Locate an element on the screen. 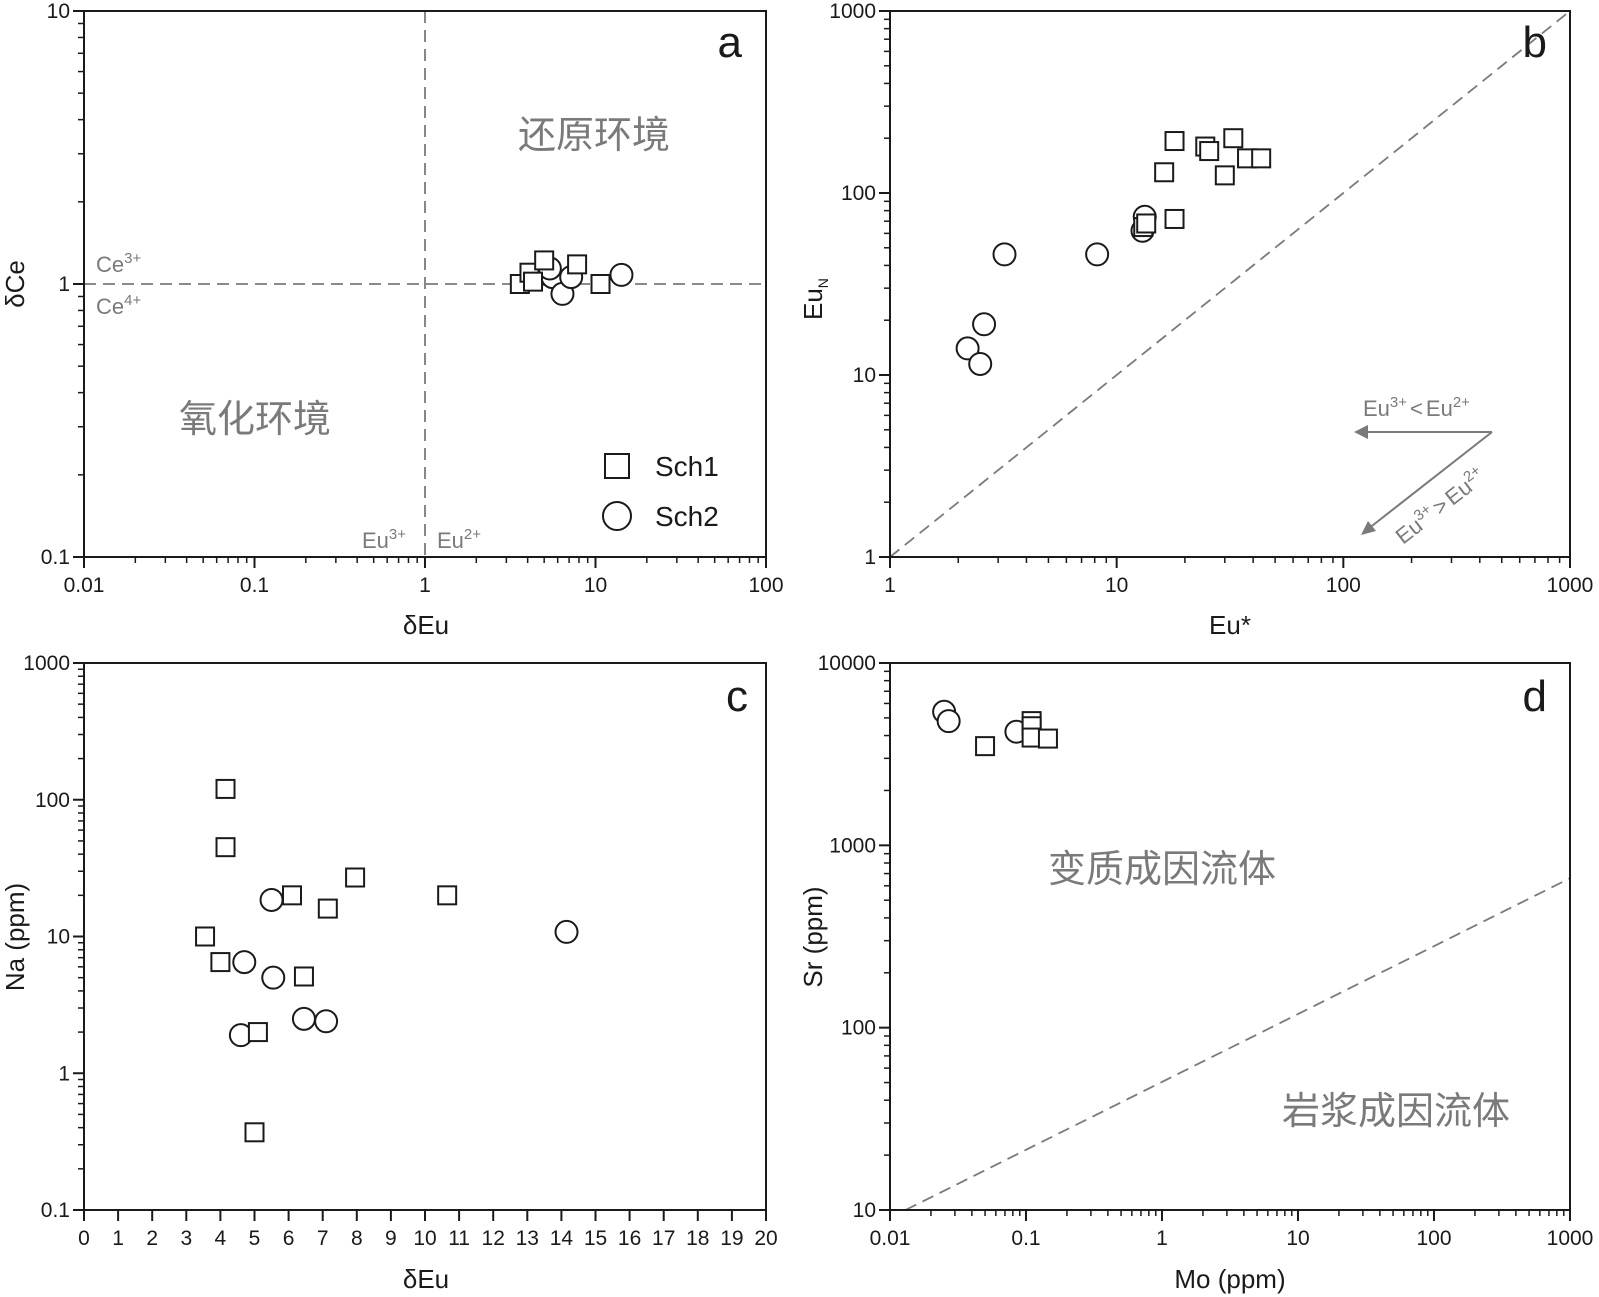  lt-eu3-base: Eu is located at coordinates (1376, 408).